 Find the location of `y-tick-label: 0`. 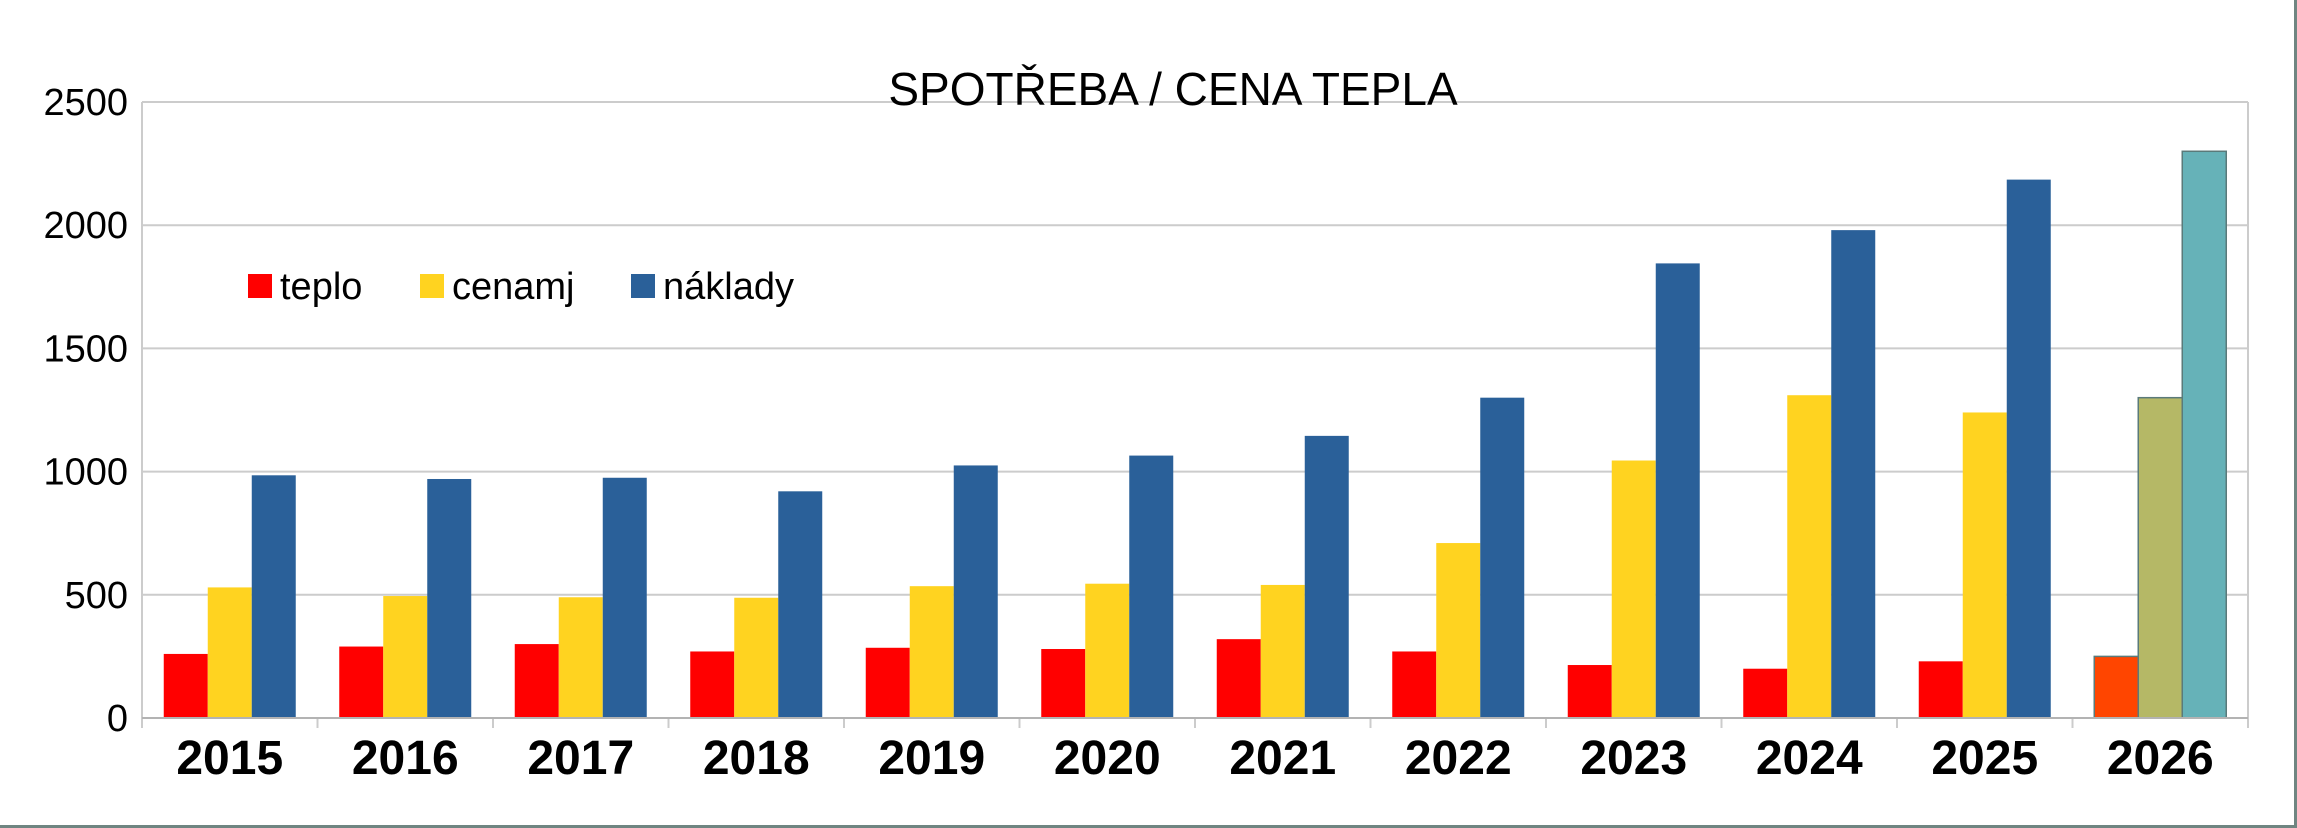

y-tick-label: 0 is located at coordinates (117, 719).